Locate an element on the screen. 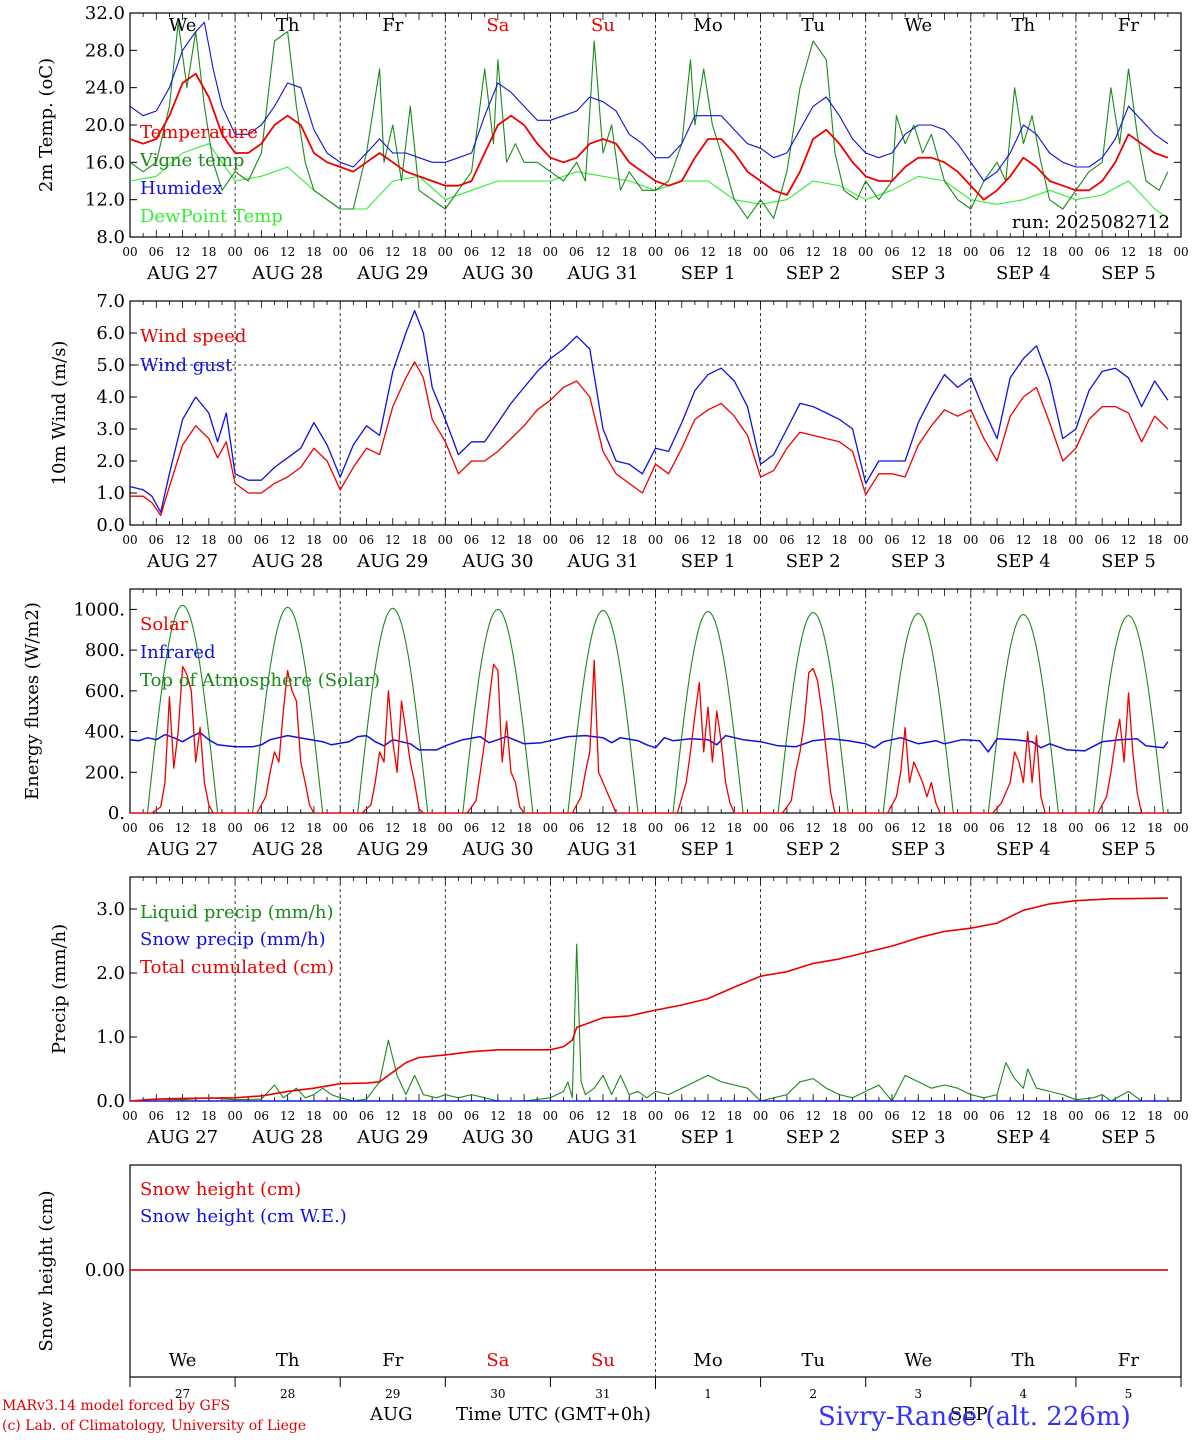 Image resolution: width=1194 pixels, height=1440 pixels. day-number-label: 27 is located at coordinates (182, 1394).